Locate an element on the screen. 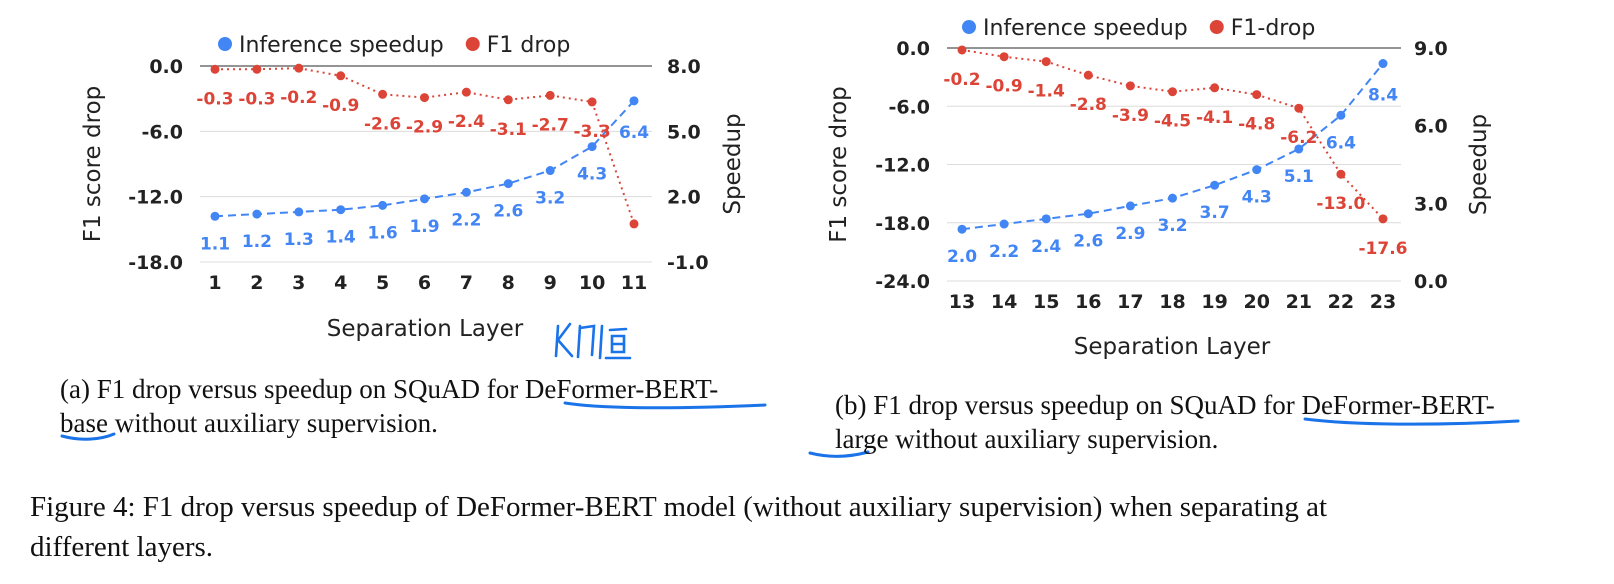  data-label: 2.9 is located at coordinates (1130, 234).